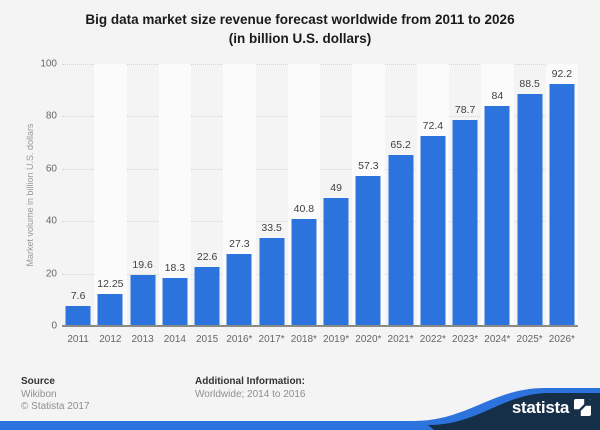  What do you see at coordinates (78, 339) in the screenshot?
I see `x-tick-label-2011: 2011` at bounding box center [78, 339].